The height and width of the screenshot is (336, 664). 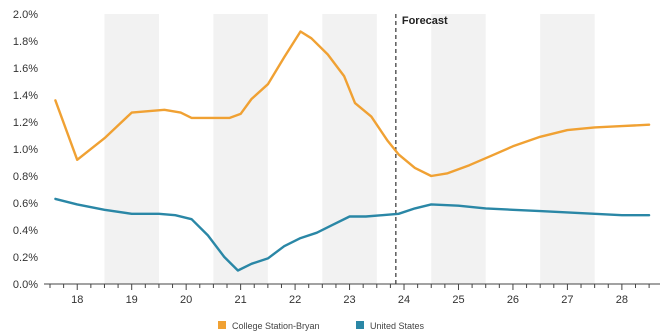 I want to click on x-tick-label: 28, so click(x=622, y=300).